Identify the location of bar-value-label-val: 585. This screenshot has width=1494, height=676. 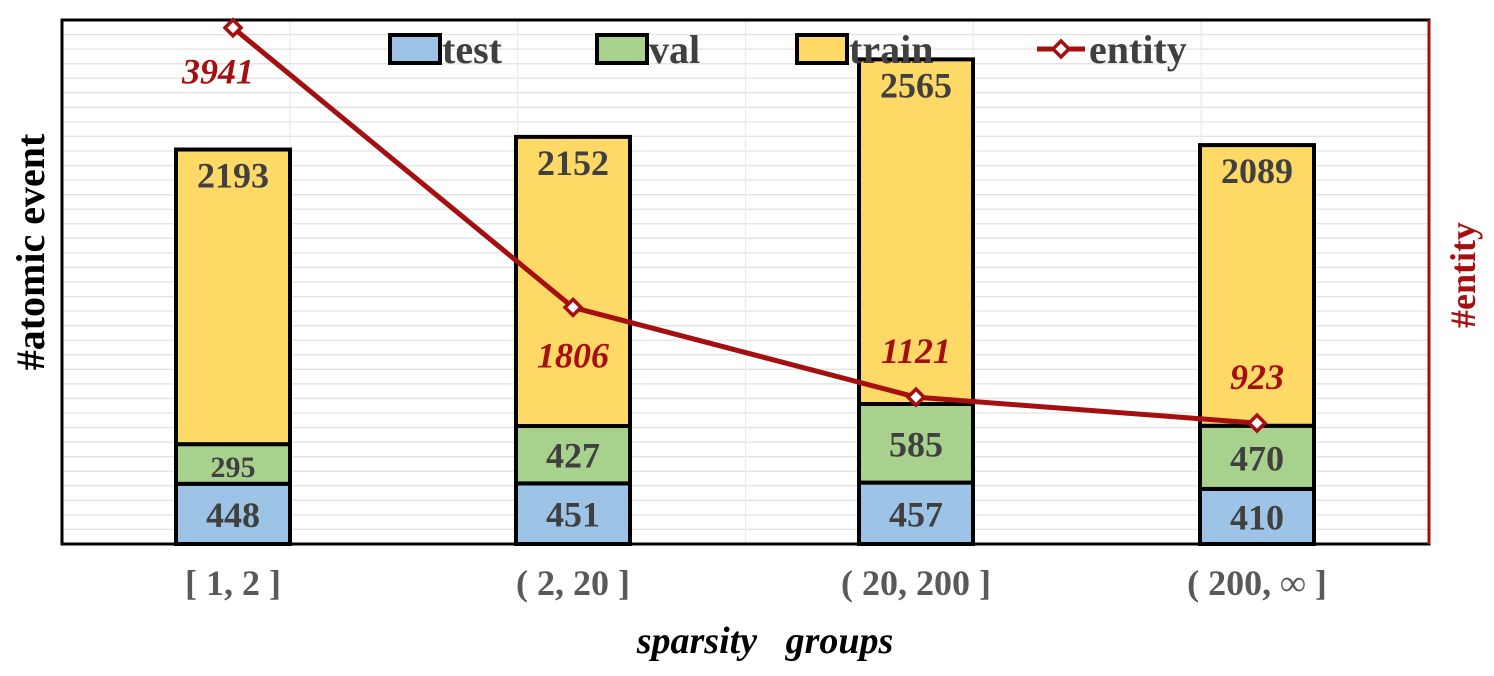
(916, 444).